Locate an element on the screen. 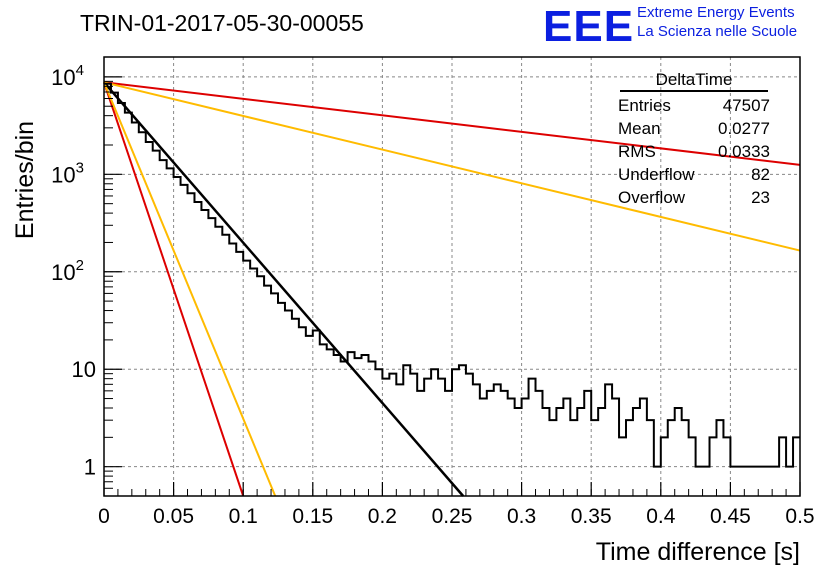 Image resolution: width=836 pixels, height=572 pixels. x-tick-label: 0.1 is located at coordinates (243, 516).